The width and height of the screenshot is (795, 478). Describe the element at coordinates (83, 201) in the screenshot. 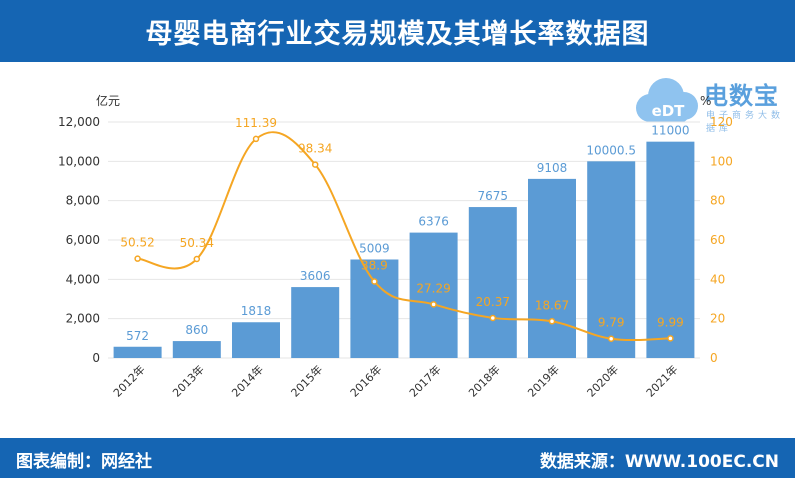

I see `y-left-tick-label: 8,000` at that location.